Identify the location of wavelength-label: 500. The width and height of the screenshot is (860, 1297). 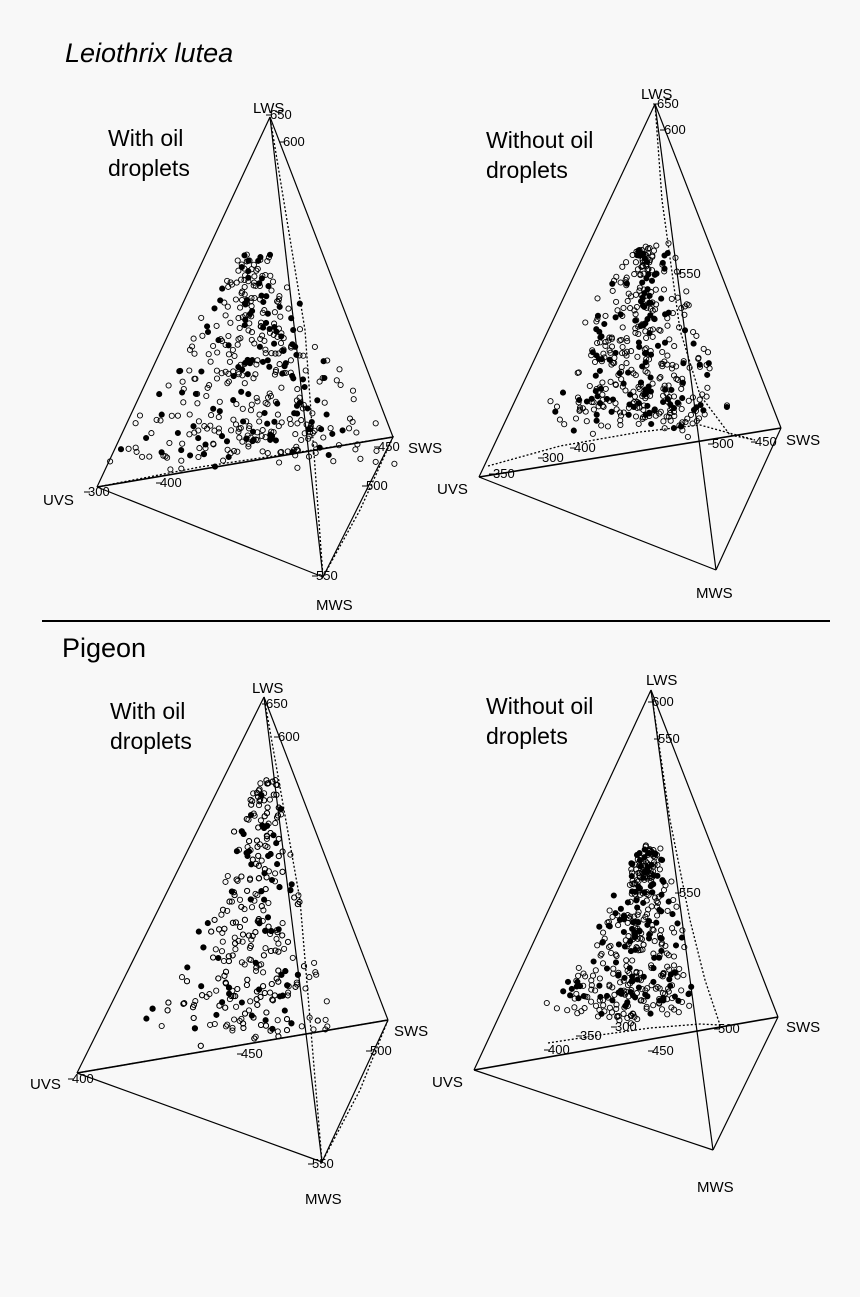
(723, 443).